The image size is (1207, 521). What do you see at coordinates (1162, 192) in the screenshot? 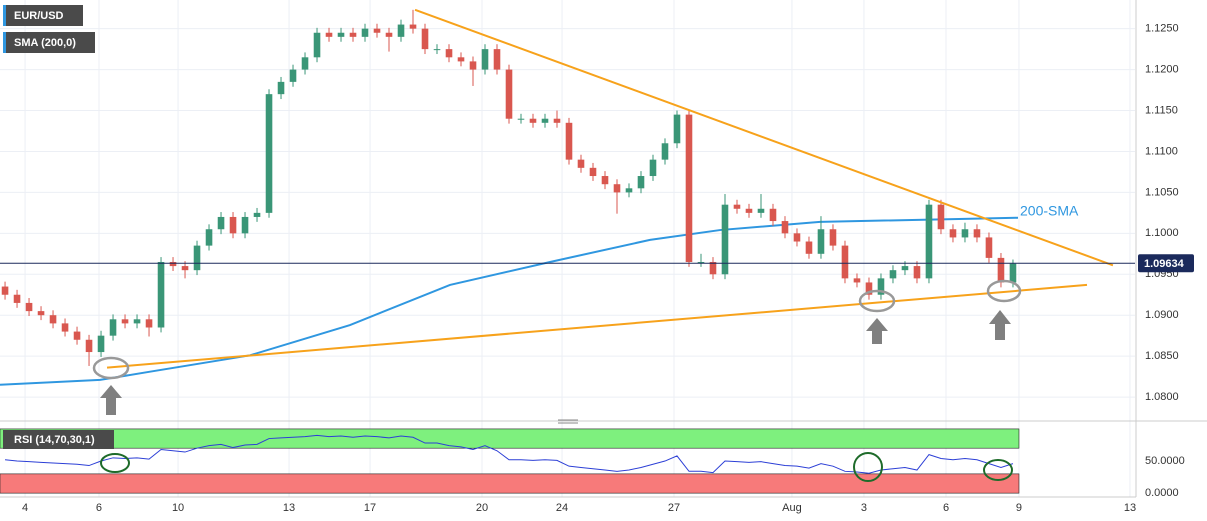
I see `y-tick-label: 1.1050` at bounding box center [1162, 192].